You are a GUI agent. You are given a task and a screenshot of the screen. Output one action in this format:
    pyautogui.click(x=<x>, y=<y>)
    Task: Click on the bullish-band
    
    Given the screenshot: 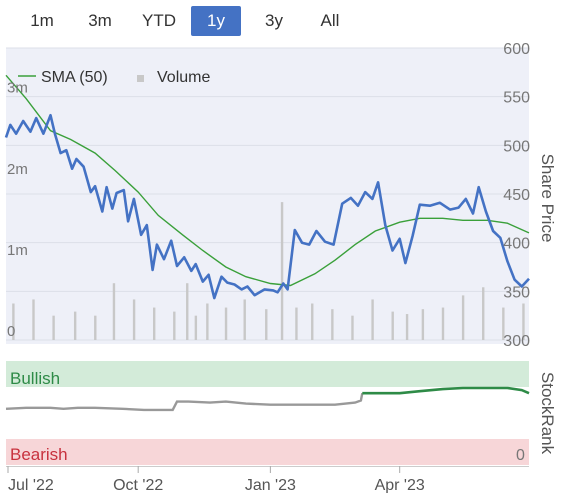 What is the action you would take?
    pyautogui.click(x=267, y=374)
    